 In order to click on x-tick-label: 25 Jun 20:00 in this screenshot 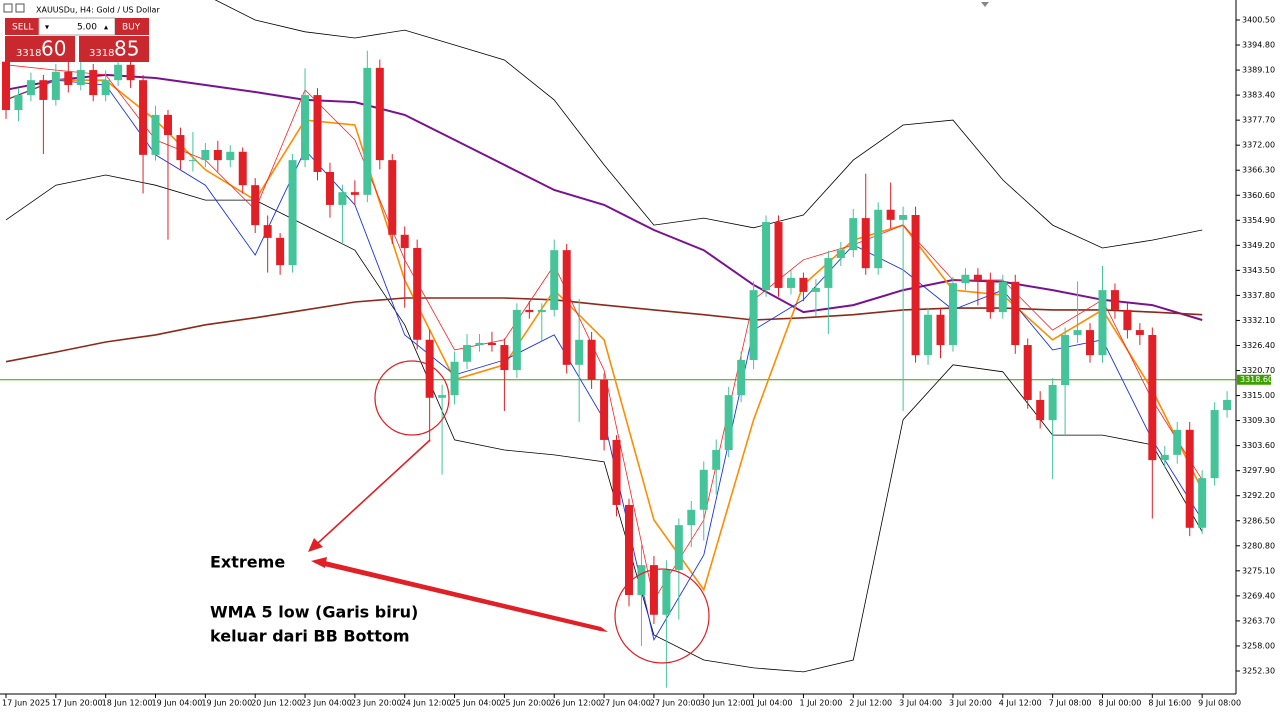, I will do `click(525, 703)`.